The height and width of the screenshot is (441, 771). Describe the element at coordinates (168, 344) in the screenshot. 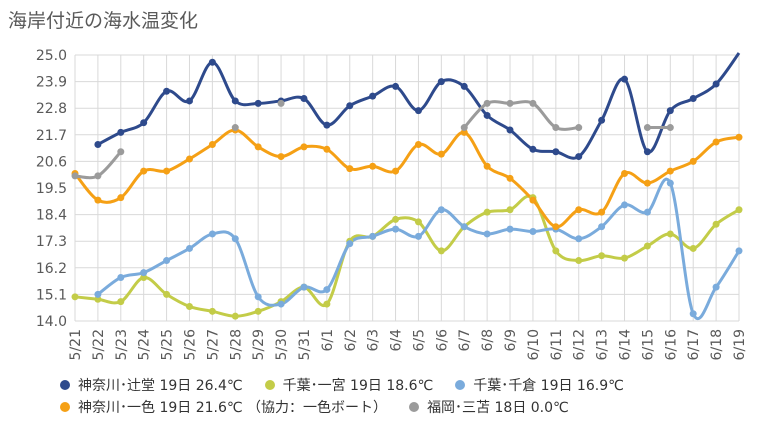

I see `x-tick-label: 5/25` at that location.